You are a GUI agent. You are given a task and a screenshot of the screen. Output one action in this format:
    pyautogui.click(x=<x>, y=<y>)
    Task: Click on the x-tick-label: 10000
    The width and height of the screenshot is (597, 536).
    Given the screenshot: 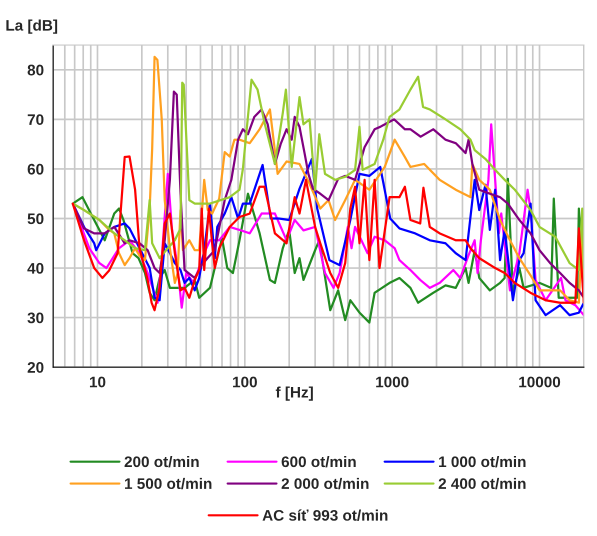 What is the action you would take?
    pyautogui.click(x=539, y=382)
    